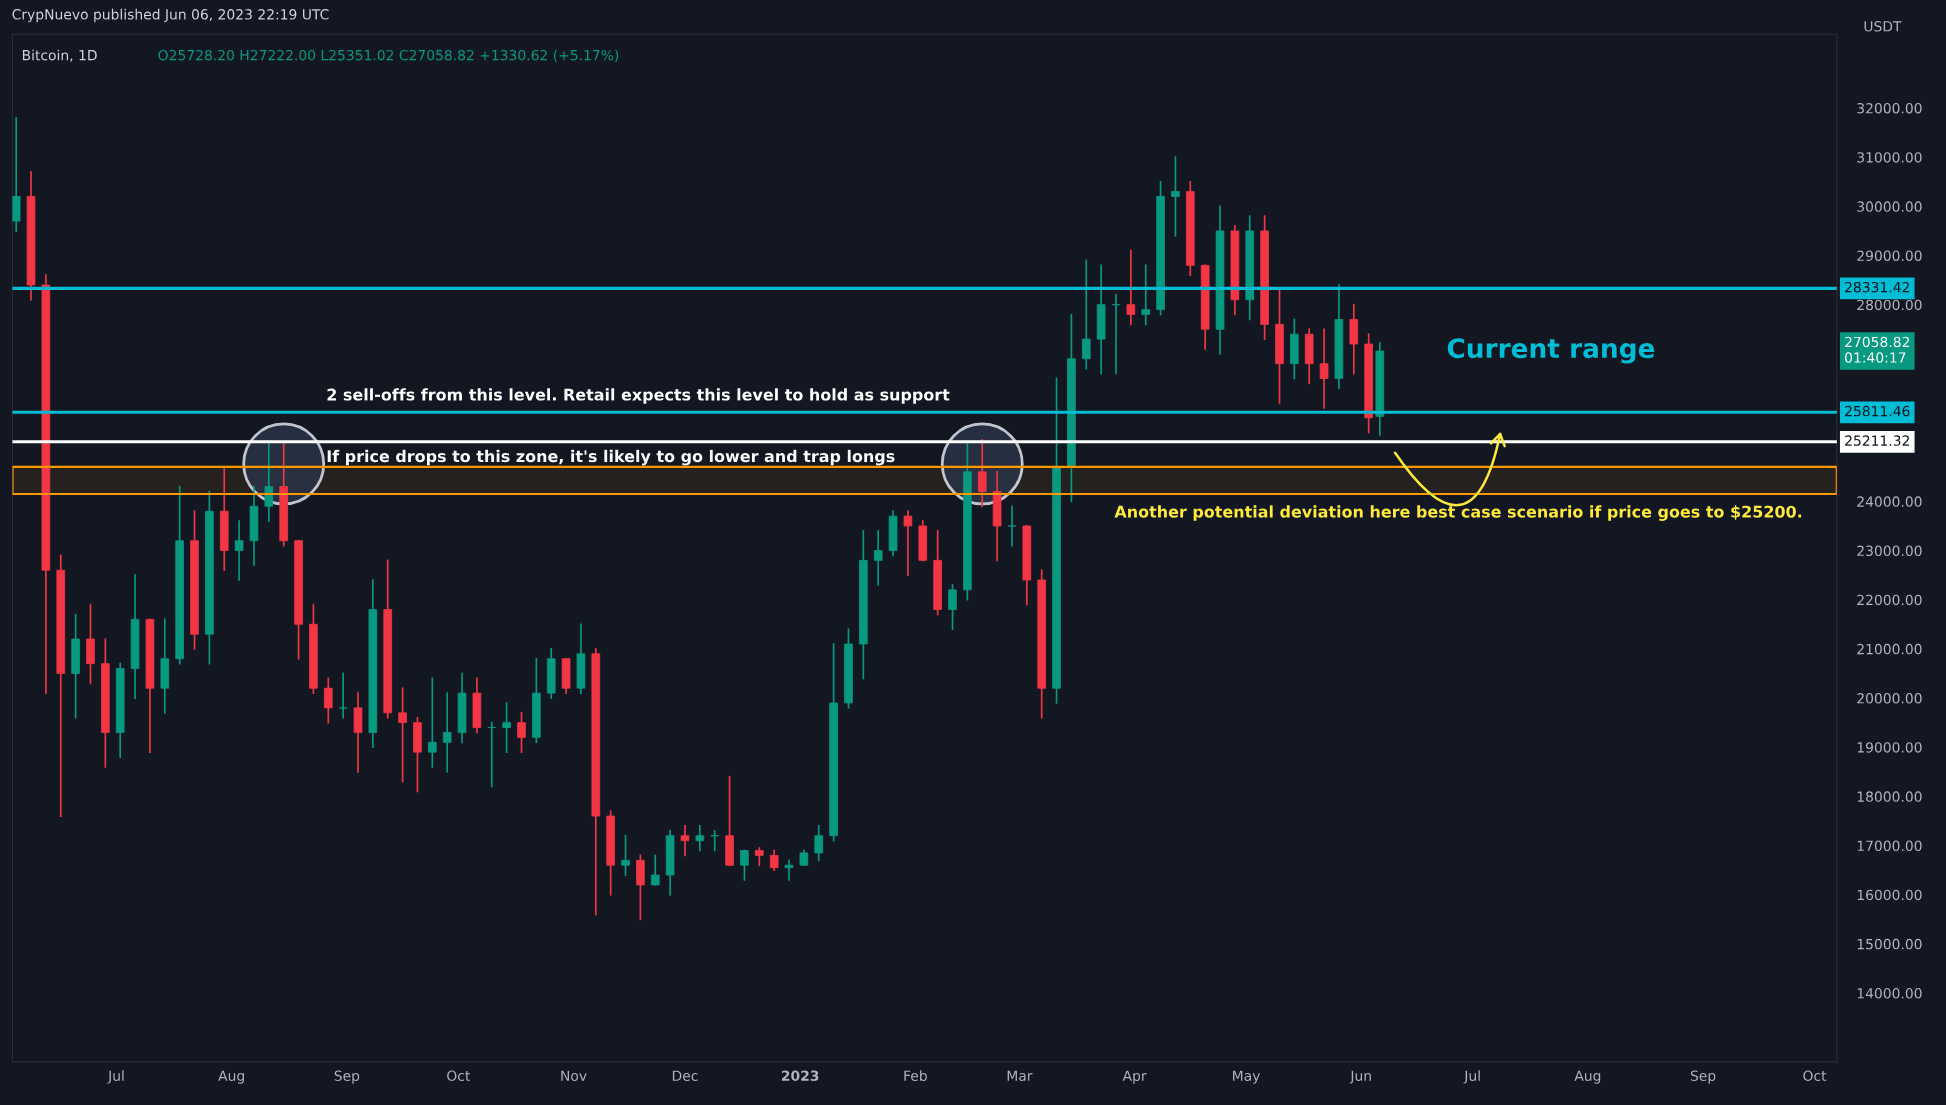  What do you see at coordinates (1889, 501) in the screenshot?
I see `y-tick-label: 24000.00` at bounding box center [1889, 501].